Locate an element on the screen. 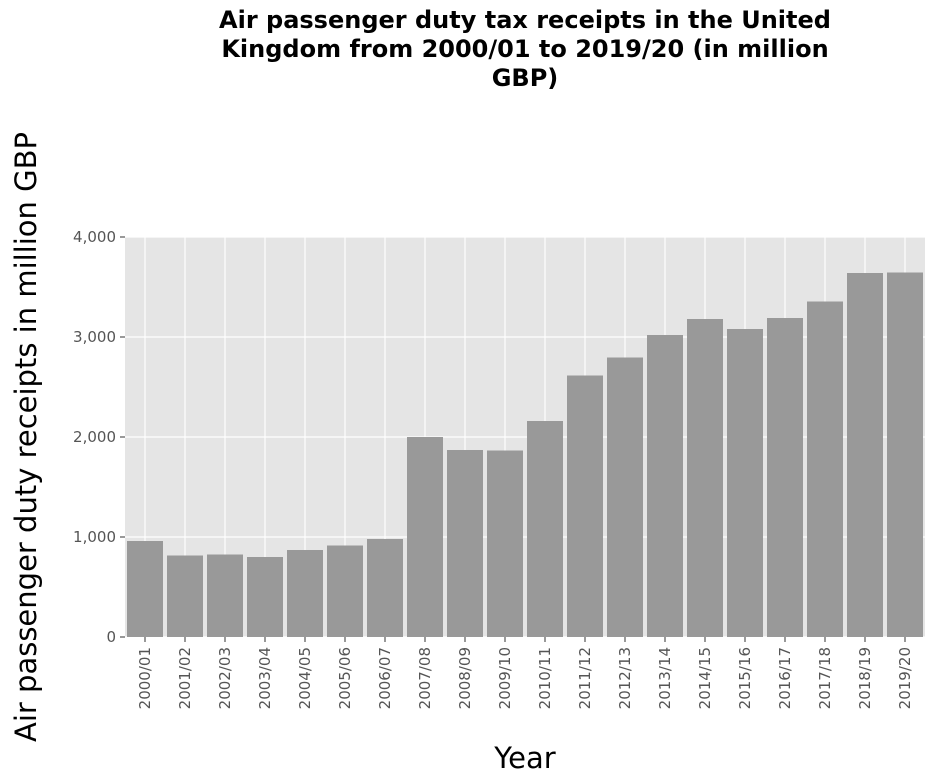 The width and height of the screenshot is (934, 784). y-tick-label: 4,000 is located at coordinates (94, 237).